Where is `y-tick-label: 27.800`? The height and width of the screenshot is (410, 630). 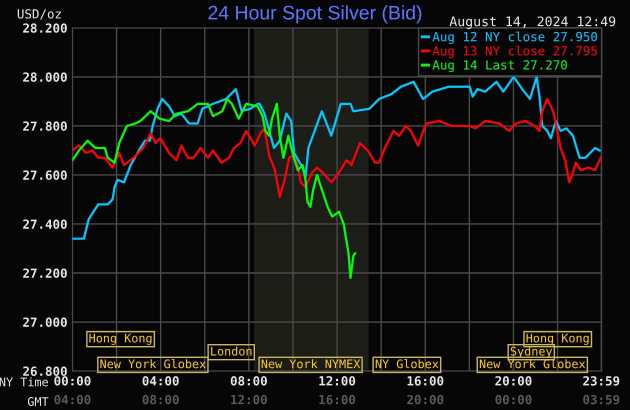 y-tick-label: 27.800 is located at coordinates (45, 126).